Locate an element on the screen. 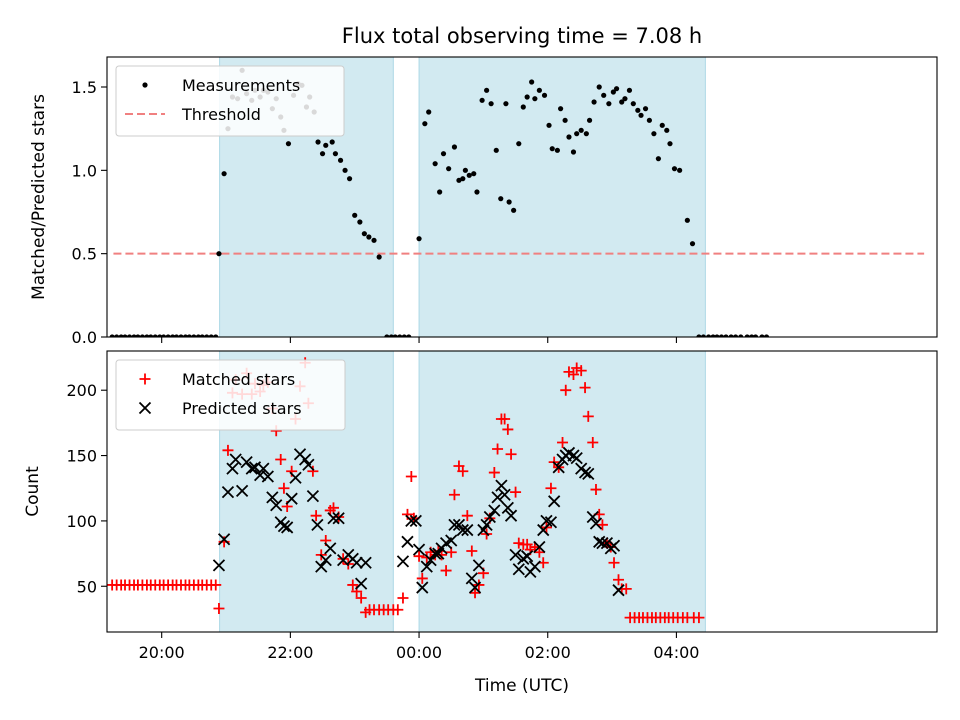 Image resolution: width=960 pixels, height=720 pixels. y-axis-label-0: Matched/Predicted stars is located at coordinates (39, 197).